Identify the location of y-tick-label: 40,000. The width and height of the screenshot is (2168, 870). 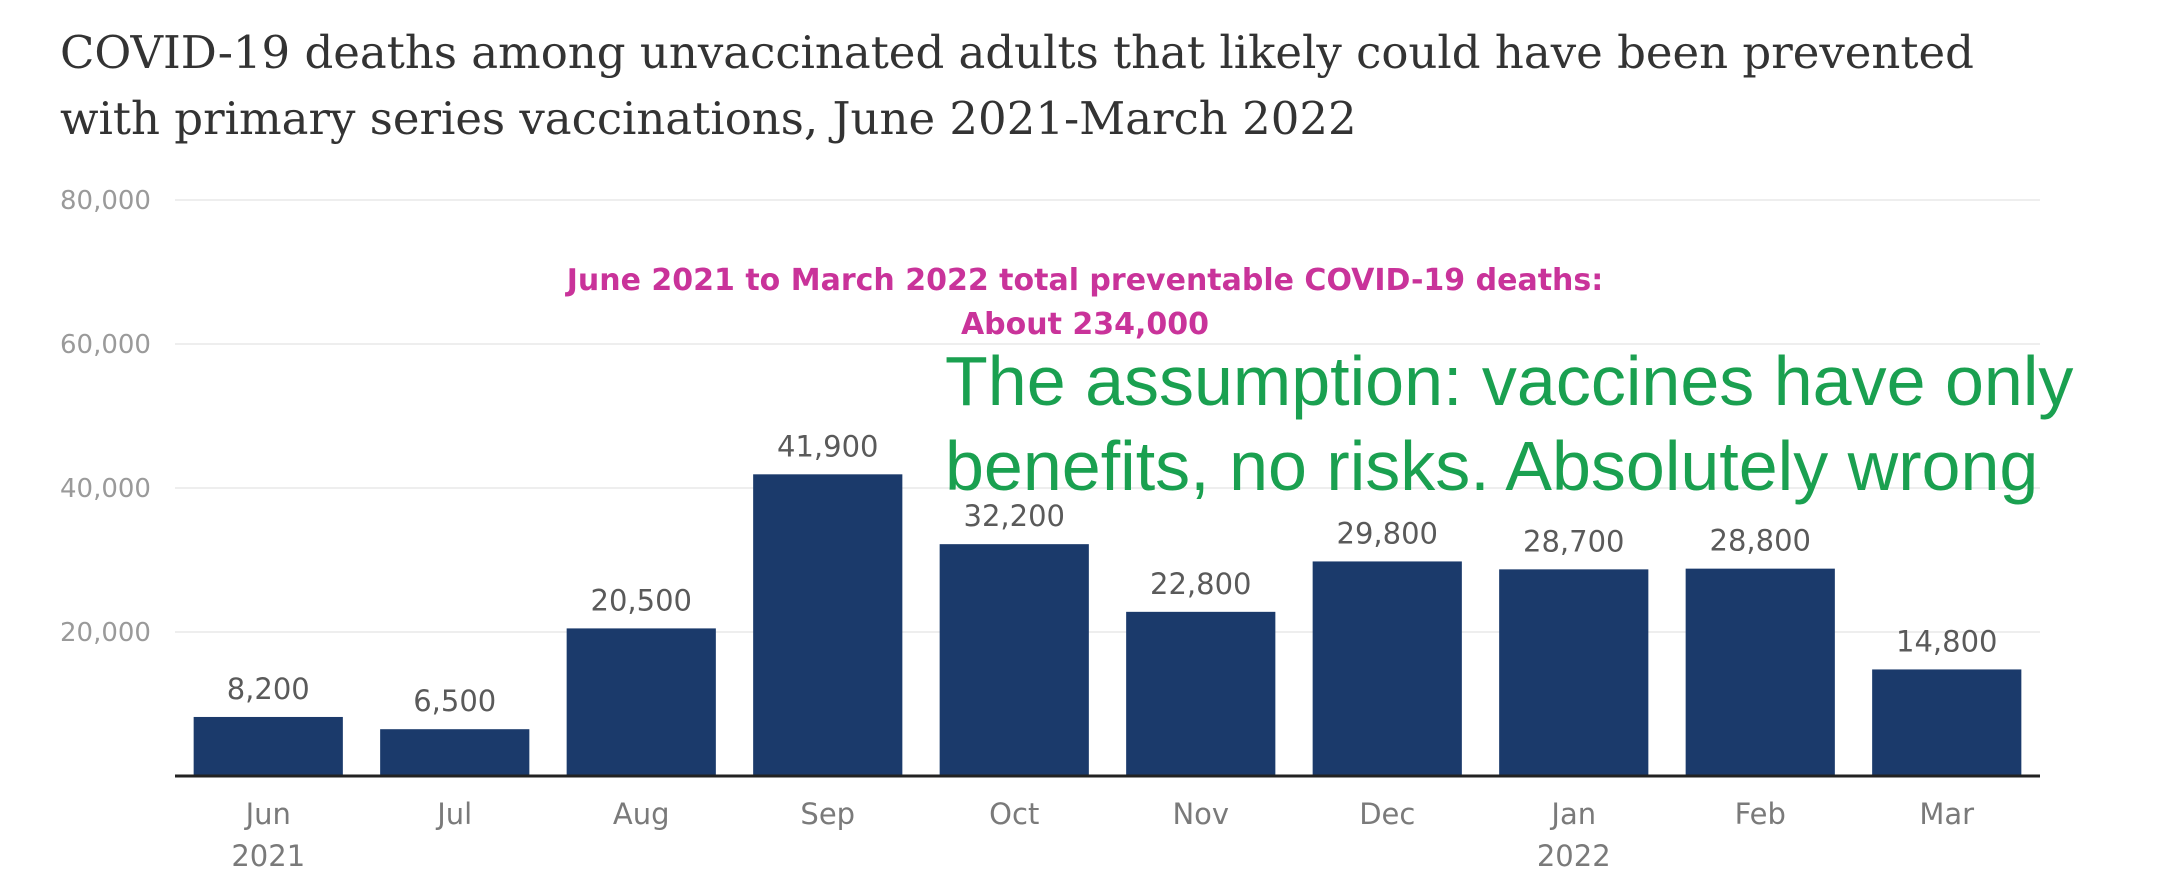
(105, 489).